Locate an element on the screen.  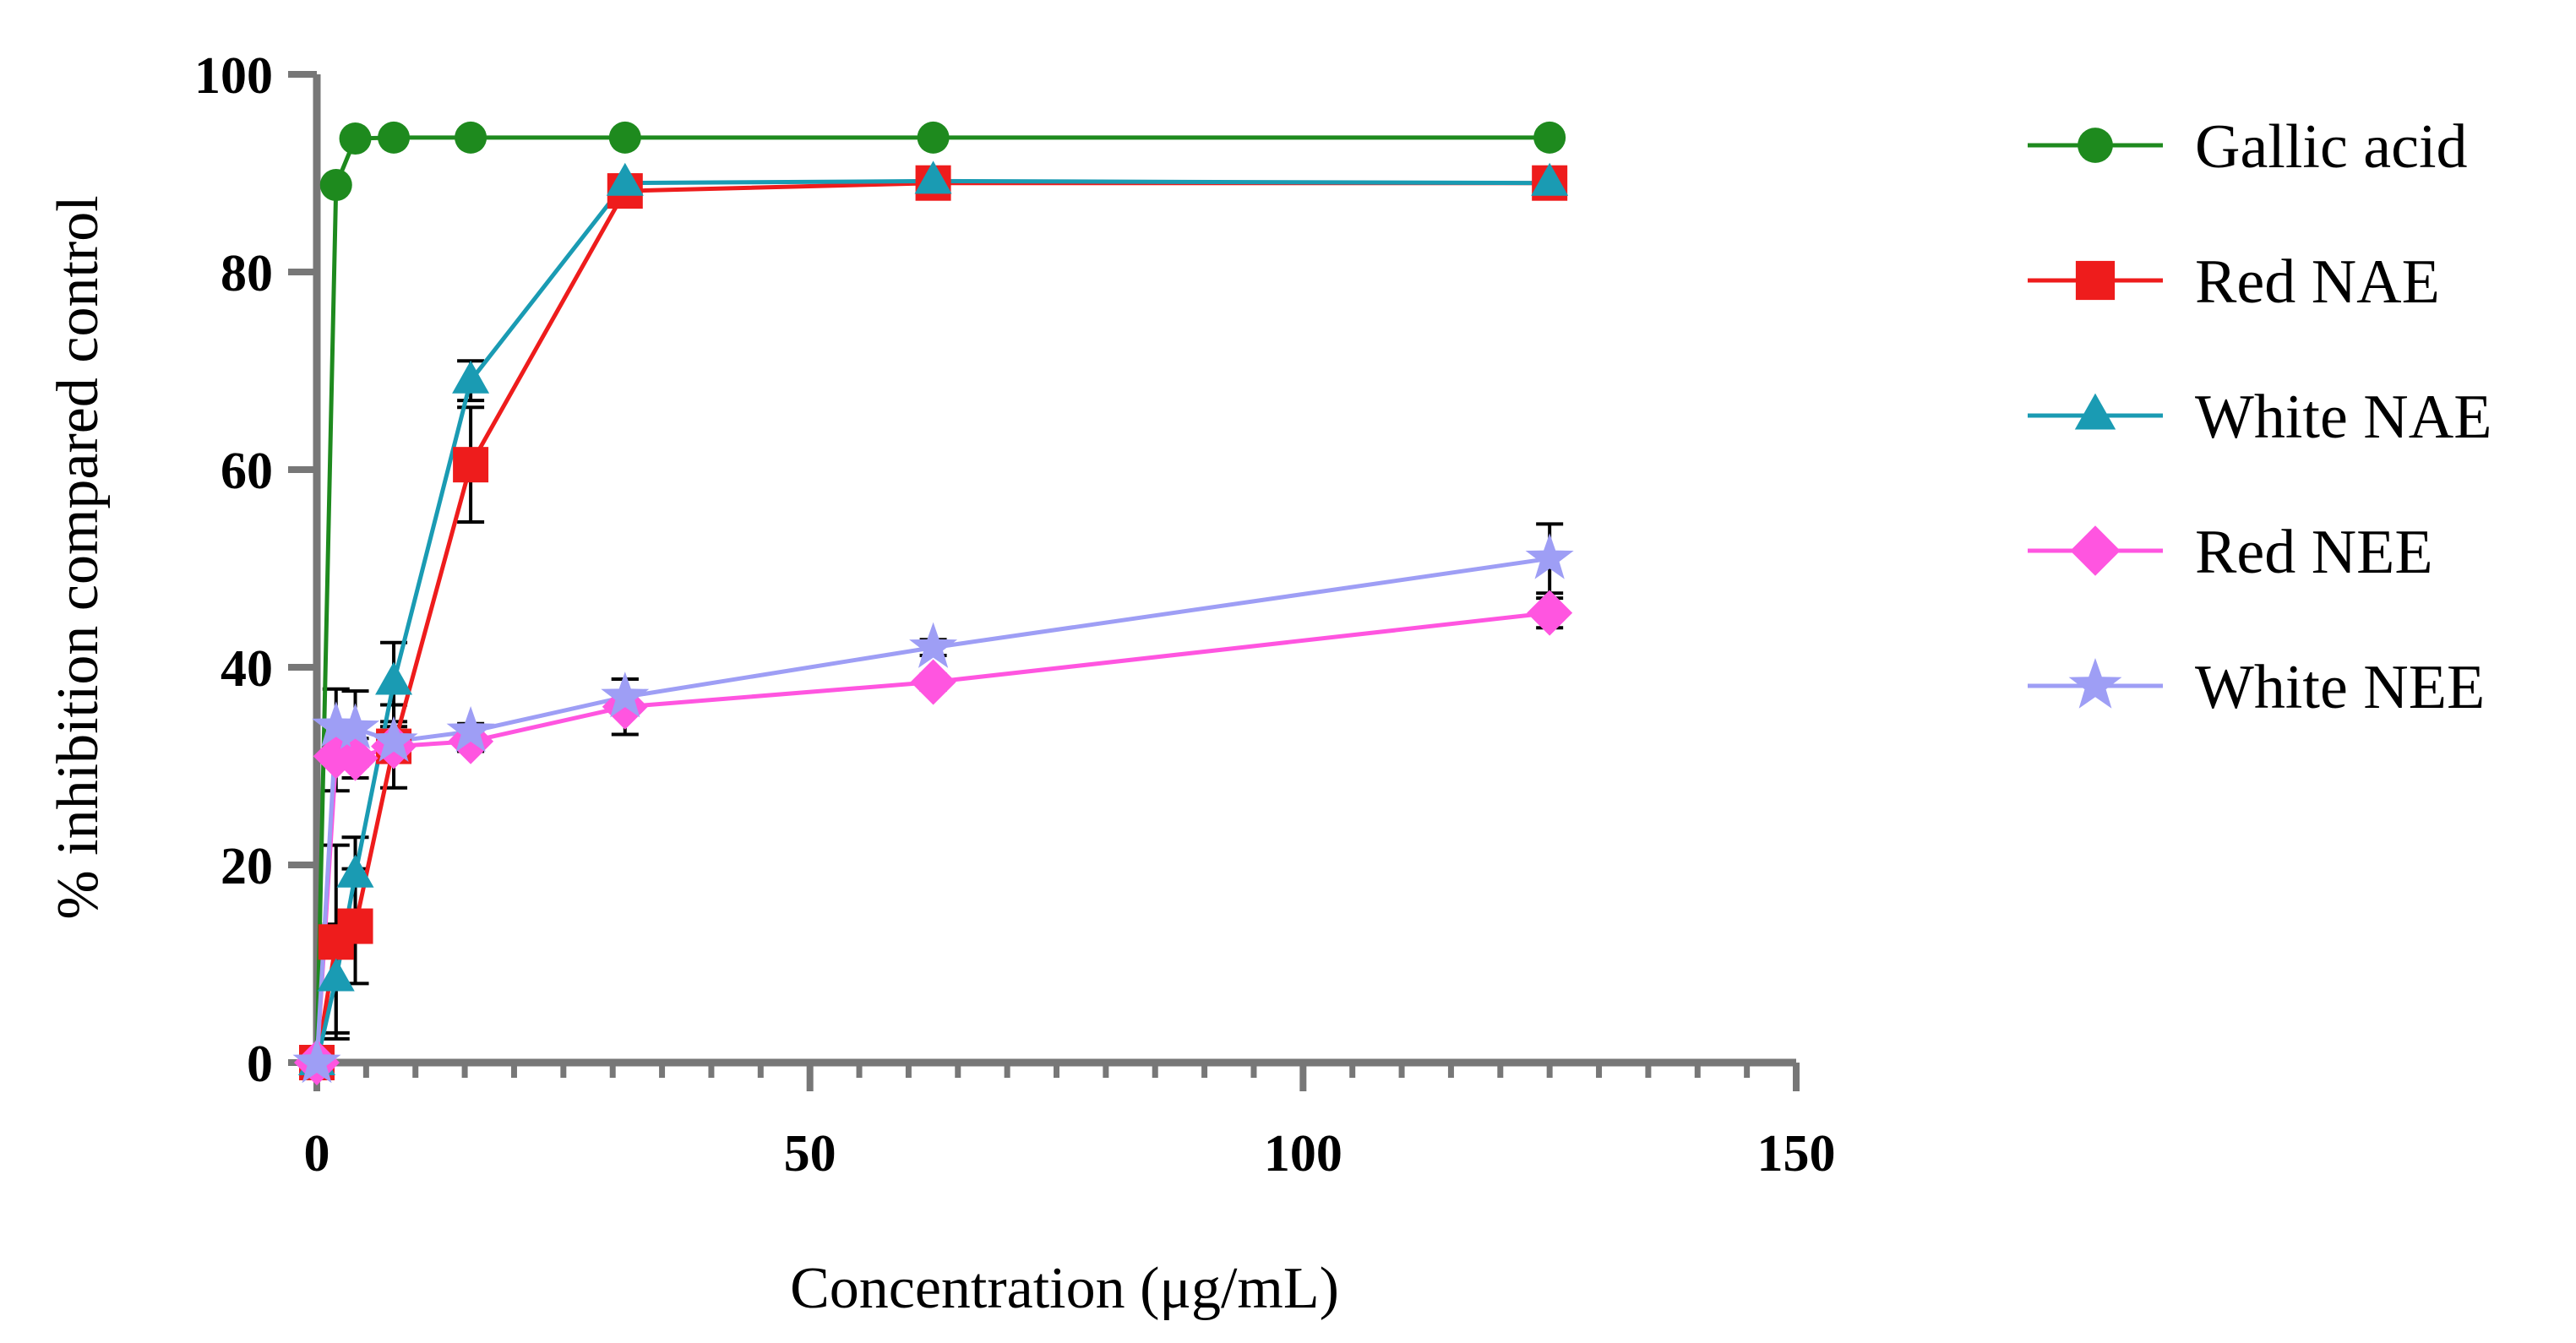
x-axis-title: Concentration (μg/mL) is located at coordinates (1064, 1289).